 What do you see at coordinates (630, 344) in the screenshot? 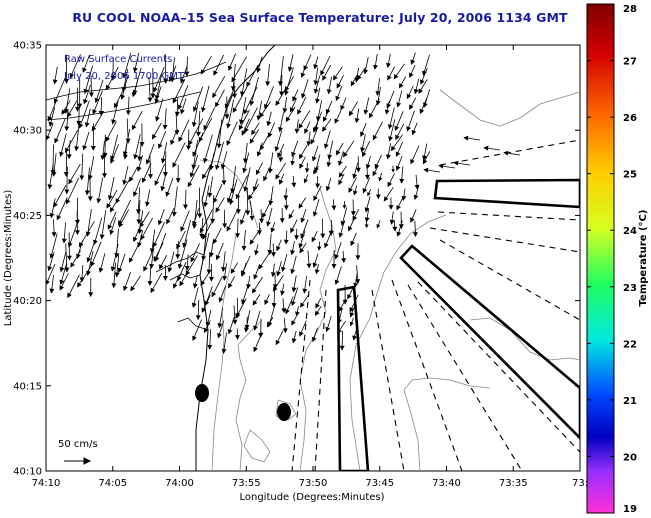
I see `colorbar-tick-label: 22` at bounding box center [630, 344].